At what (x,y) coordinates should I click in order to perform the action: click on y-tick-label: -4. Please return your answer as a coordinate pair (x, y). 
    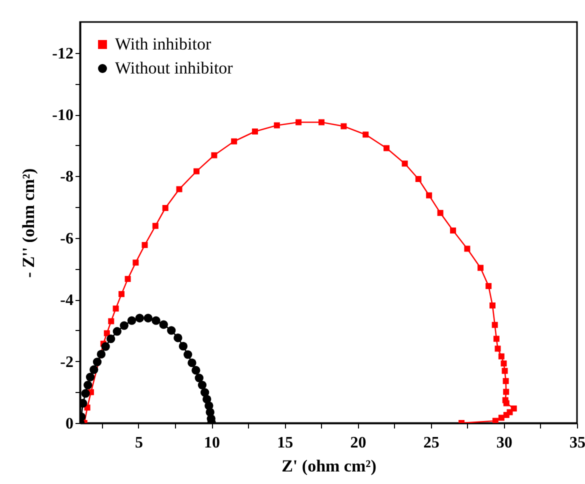
    Looking at the image, I should click on (67, 301).